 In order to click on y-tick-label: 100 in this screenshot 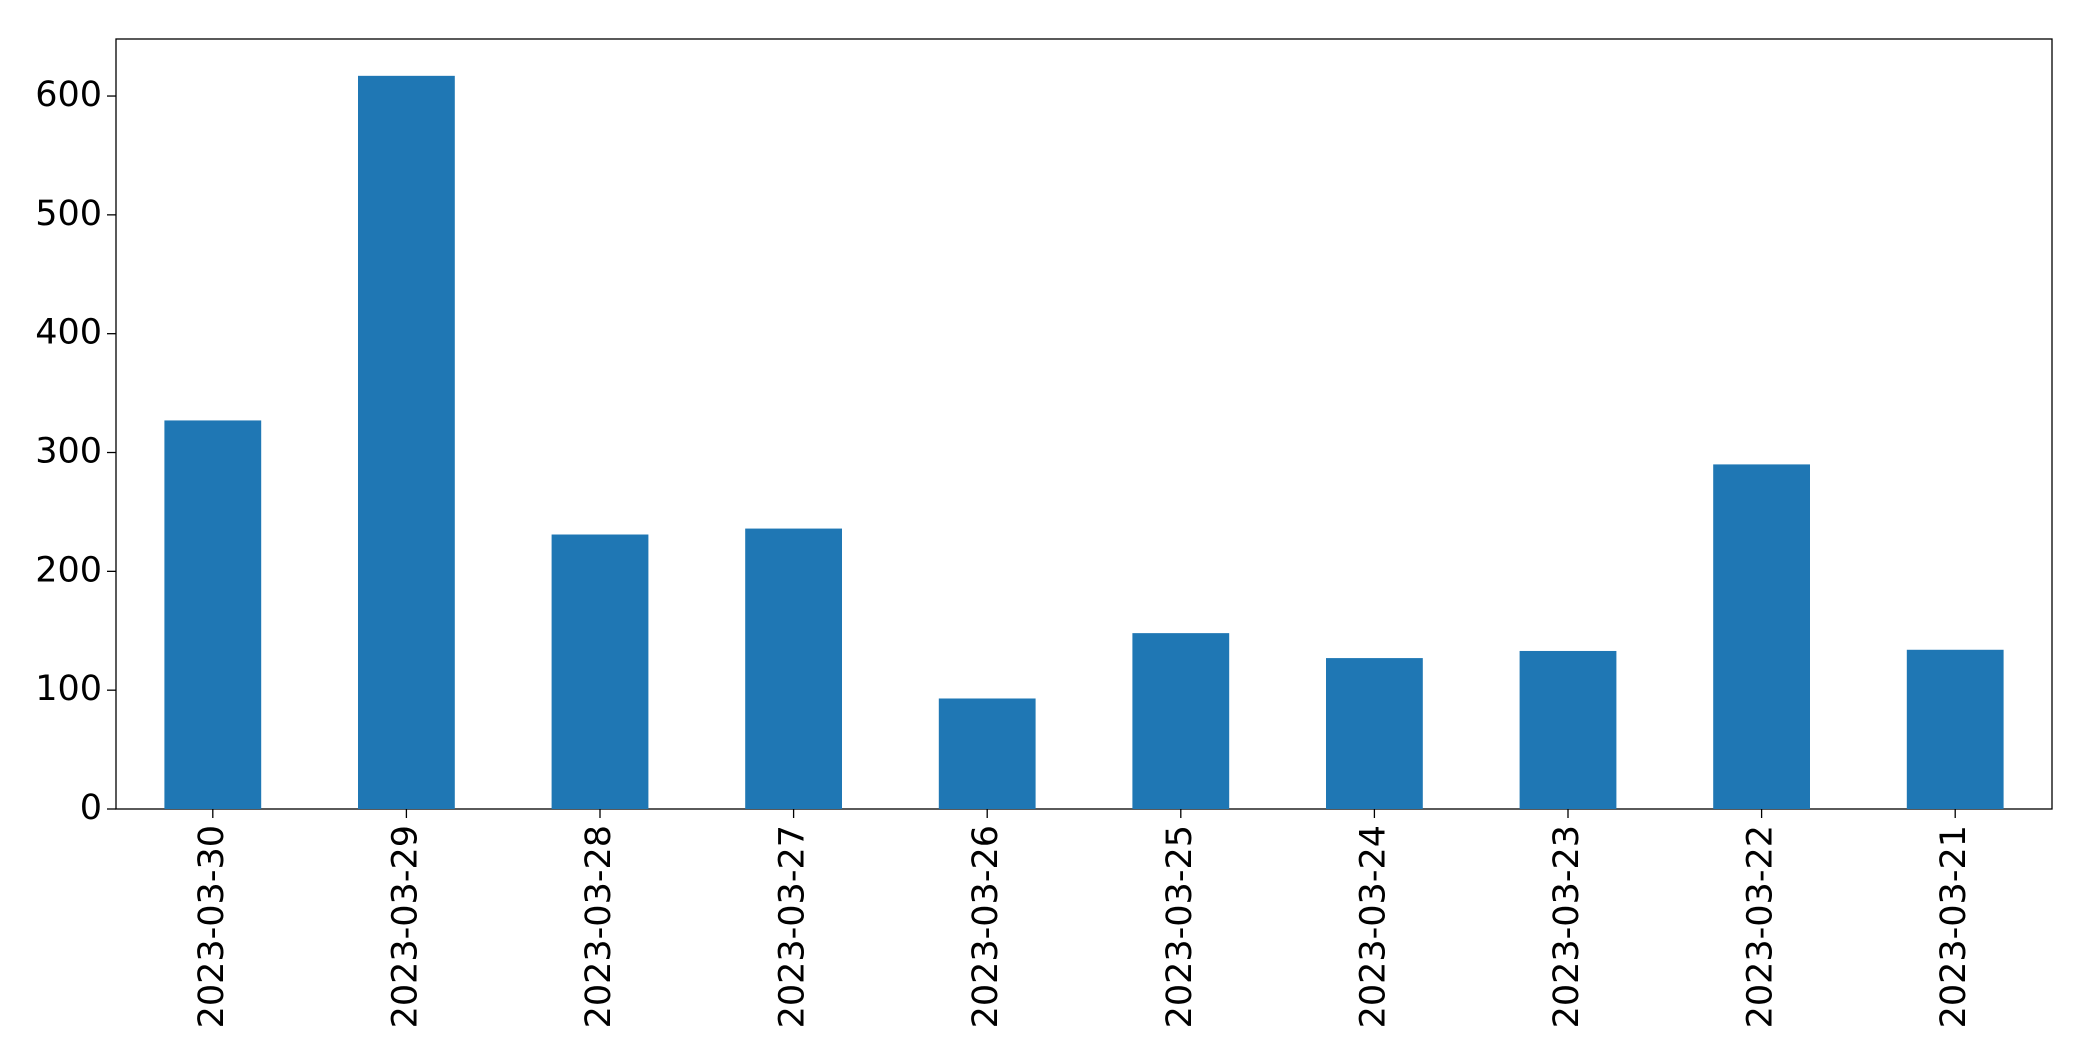, I will do `click(68, 689)`.